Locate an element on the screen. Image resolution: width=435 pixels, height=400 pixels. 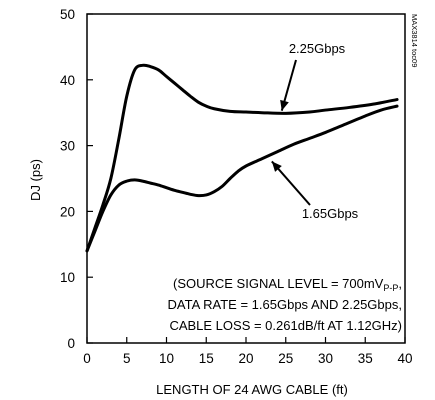
x-tick-label: 10 is located at coordinates (166, 358).